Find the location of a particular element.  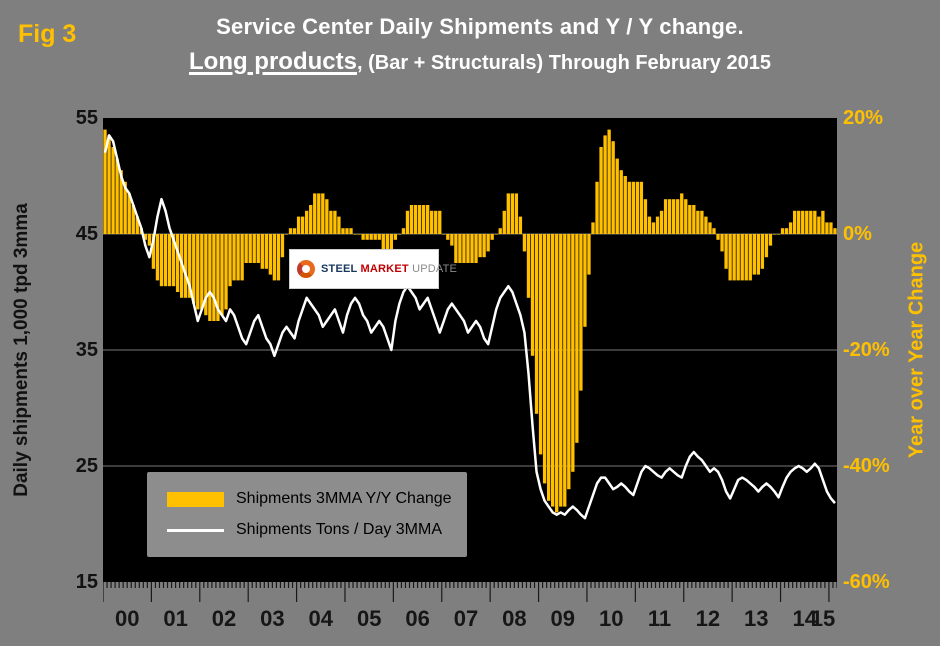

x-axis-year-label: 15 is located at coordinates (823, 618).